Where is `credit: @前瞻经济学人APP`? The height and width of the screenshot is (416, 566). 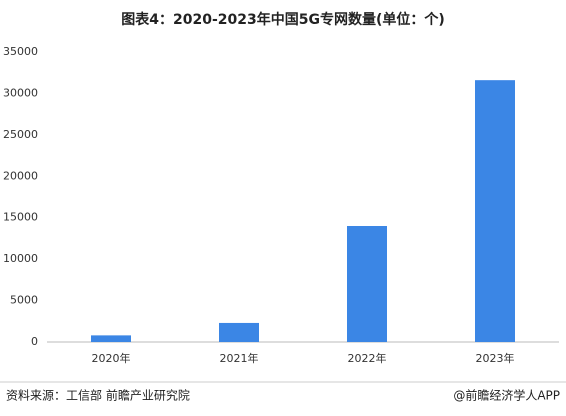
credit: @前瞻经济学人APP is located at coordinates (506, 395).